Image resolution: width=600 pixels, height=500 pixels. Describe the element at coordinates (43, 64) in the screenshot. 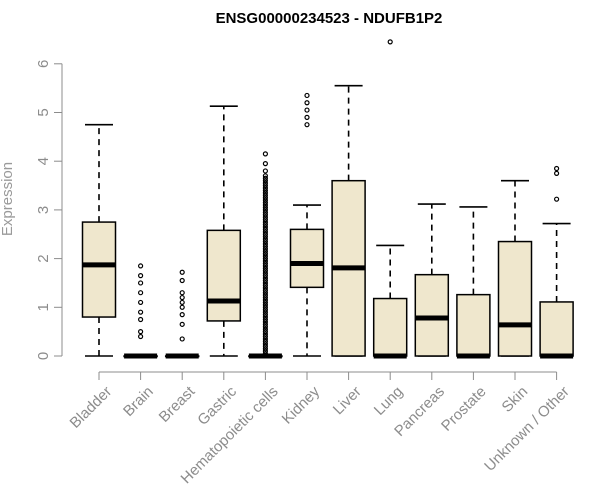

I see `y-tick-label: 6` at that location.